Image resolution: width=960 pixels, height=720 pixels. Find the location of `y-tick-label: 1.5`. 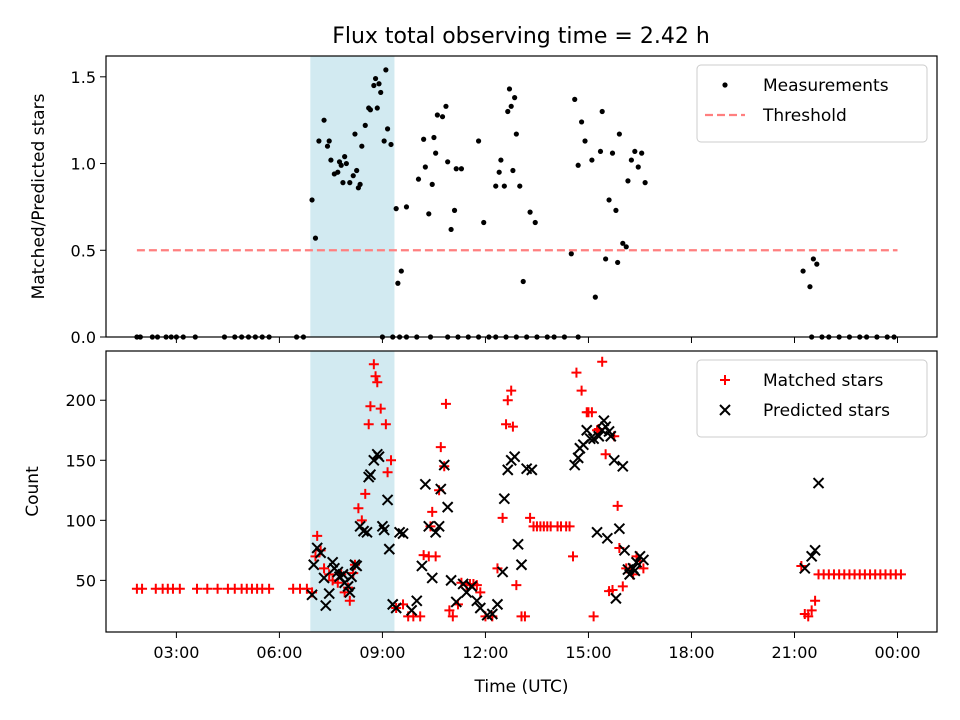

y-tick-label: 1.5 is located at coordinates (83, 77).